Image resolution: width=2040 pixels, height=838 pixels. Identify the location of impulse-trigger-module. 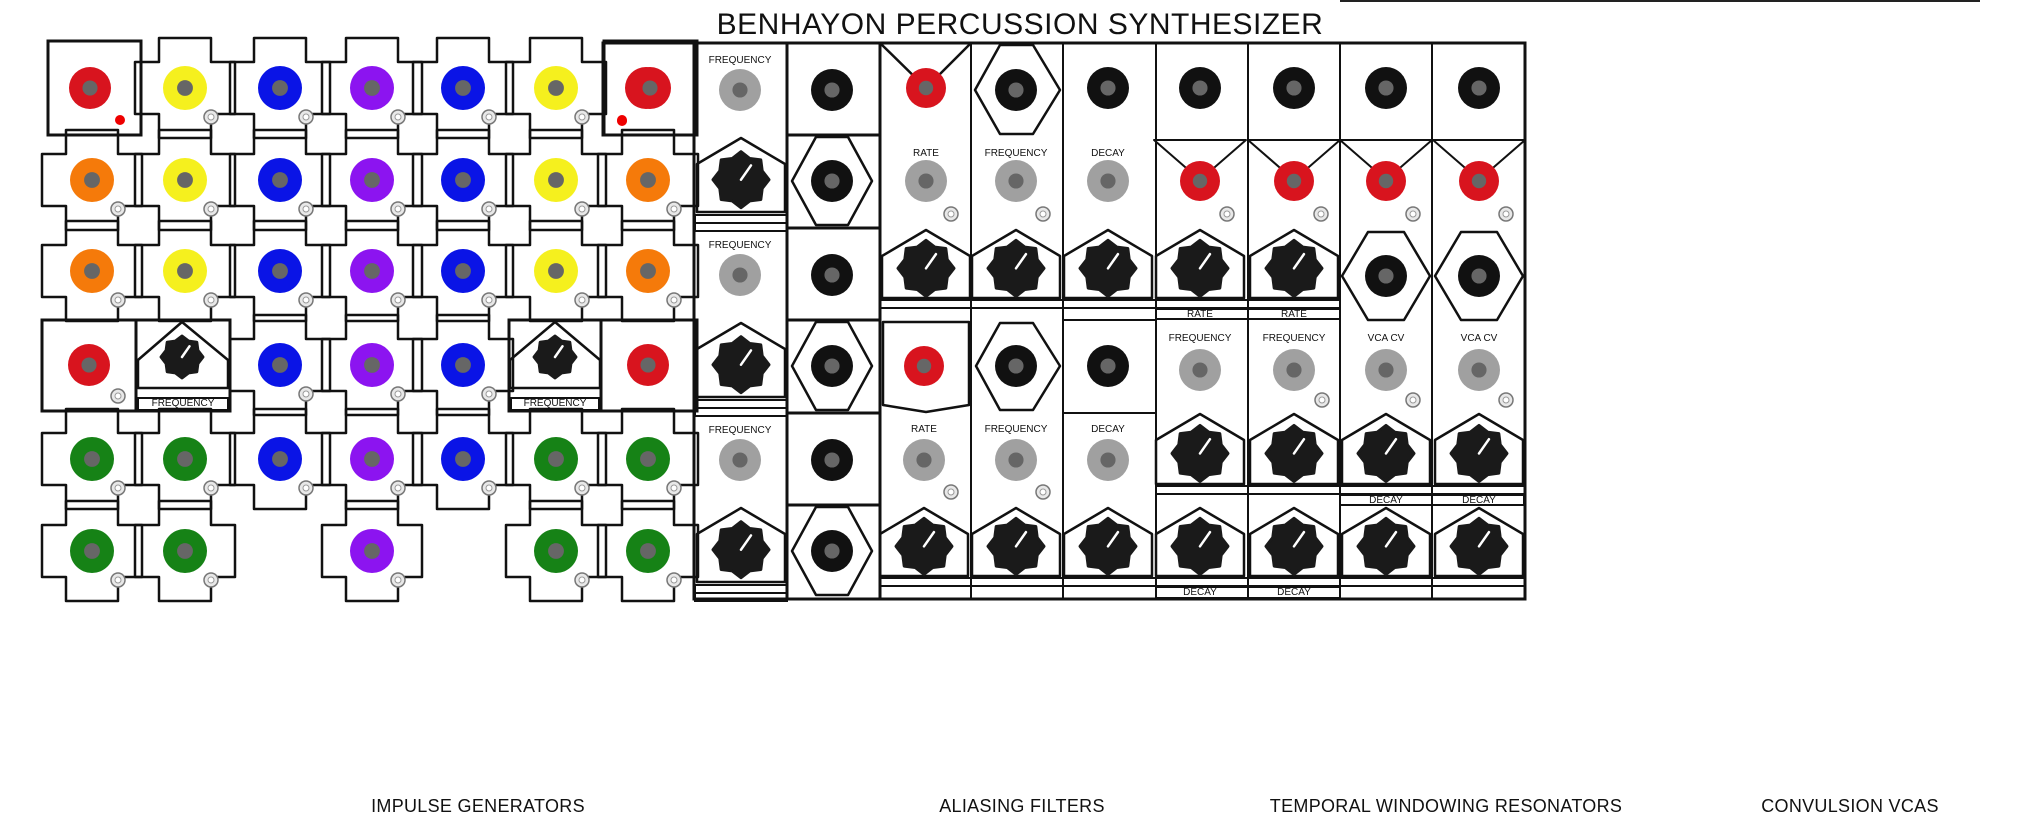
(94, 88).